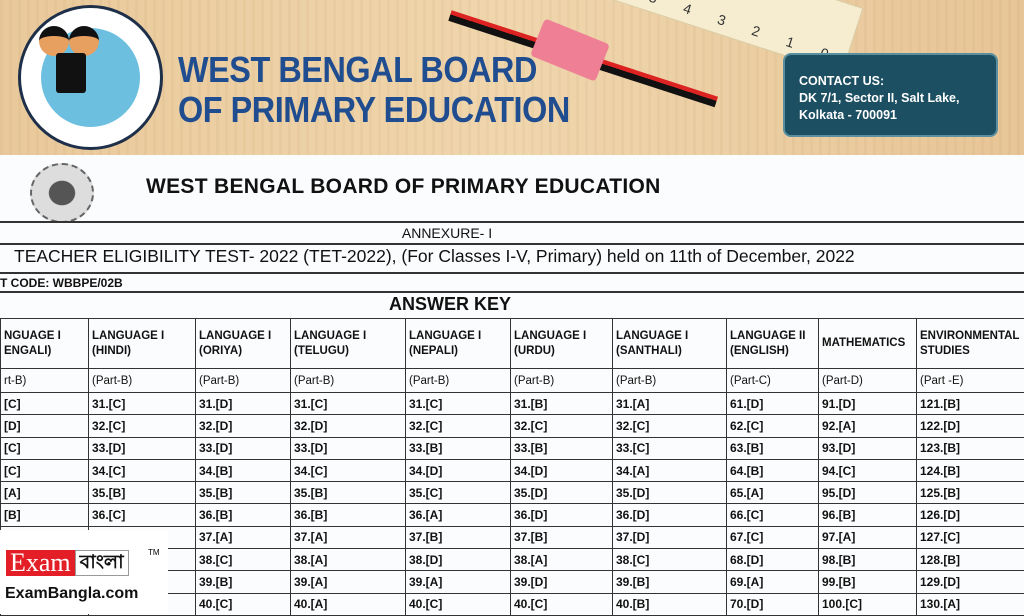  What do you see at coordinates (970, 537) in the screenshot?
I see `answer-cell: 127.[C]` at bounding box center [970, 537].